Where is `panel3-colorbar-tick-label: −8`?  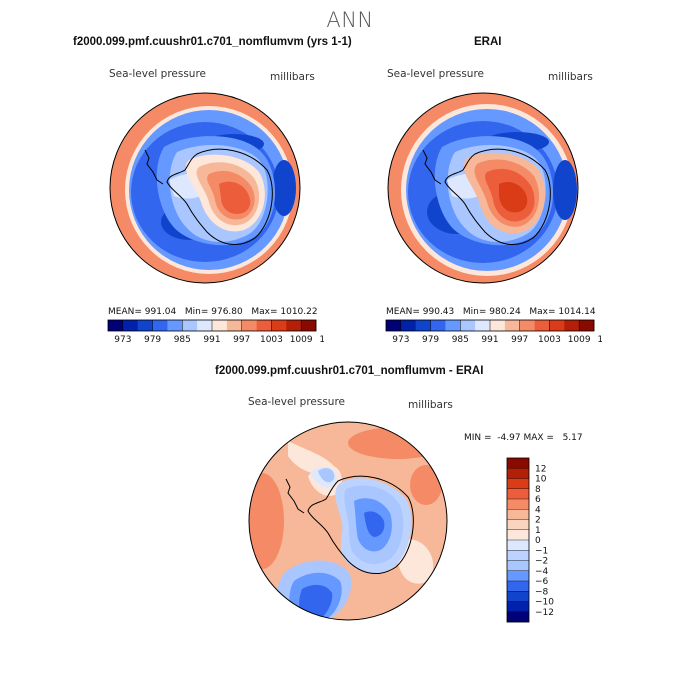 panel3-colorbar-tick-label: −8 is located at coordinates (542, 592).